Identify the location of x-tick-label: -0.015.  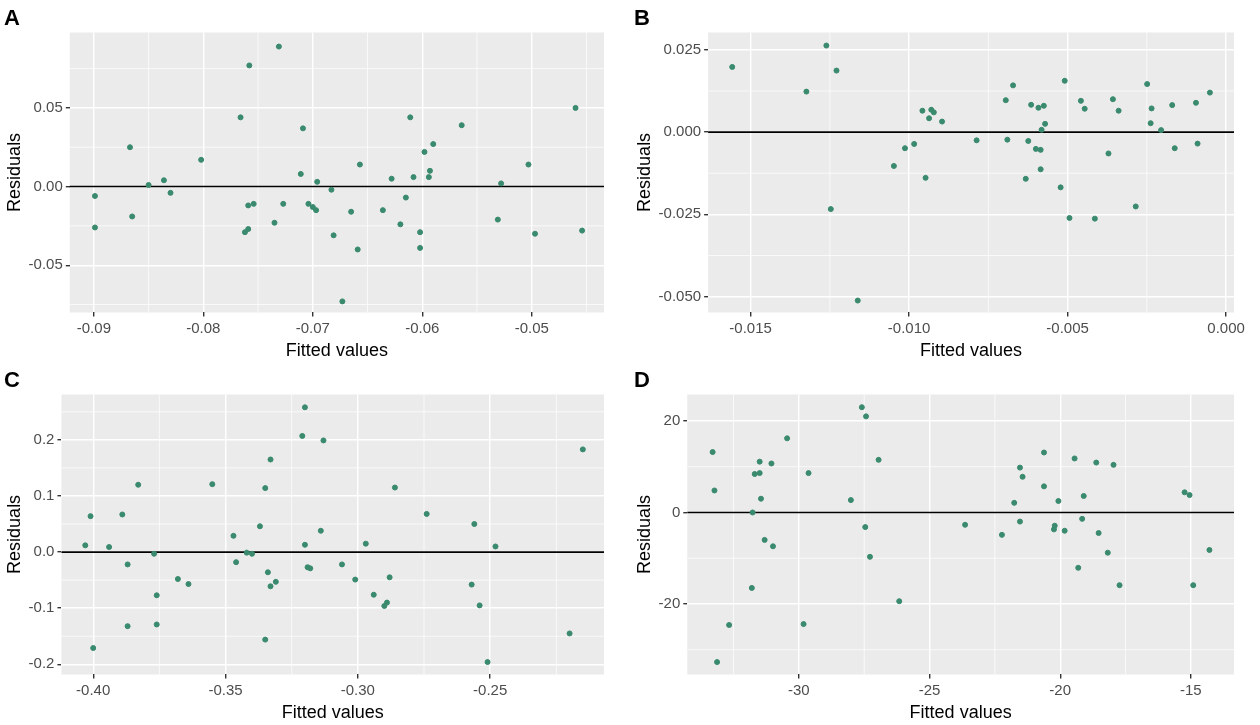
(750, 327).